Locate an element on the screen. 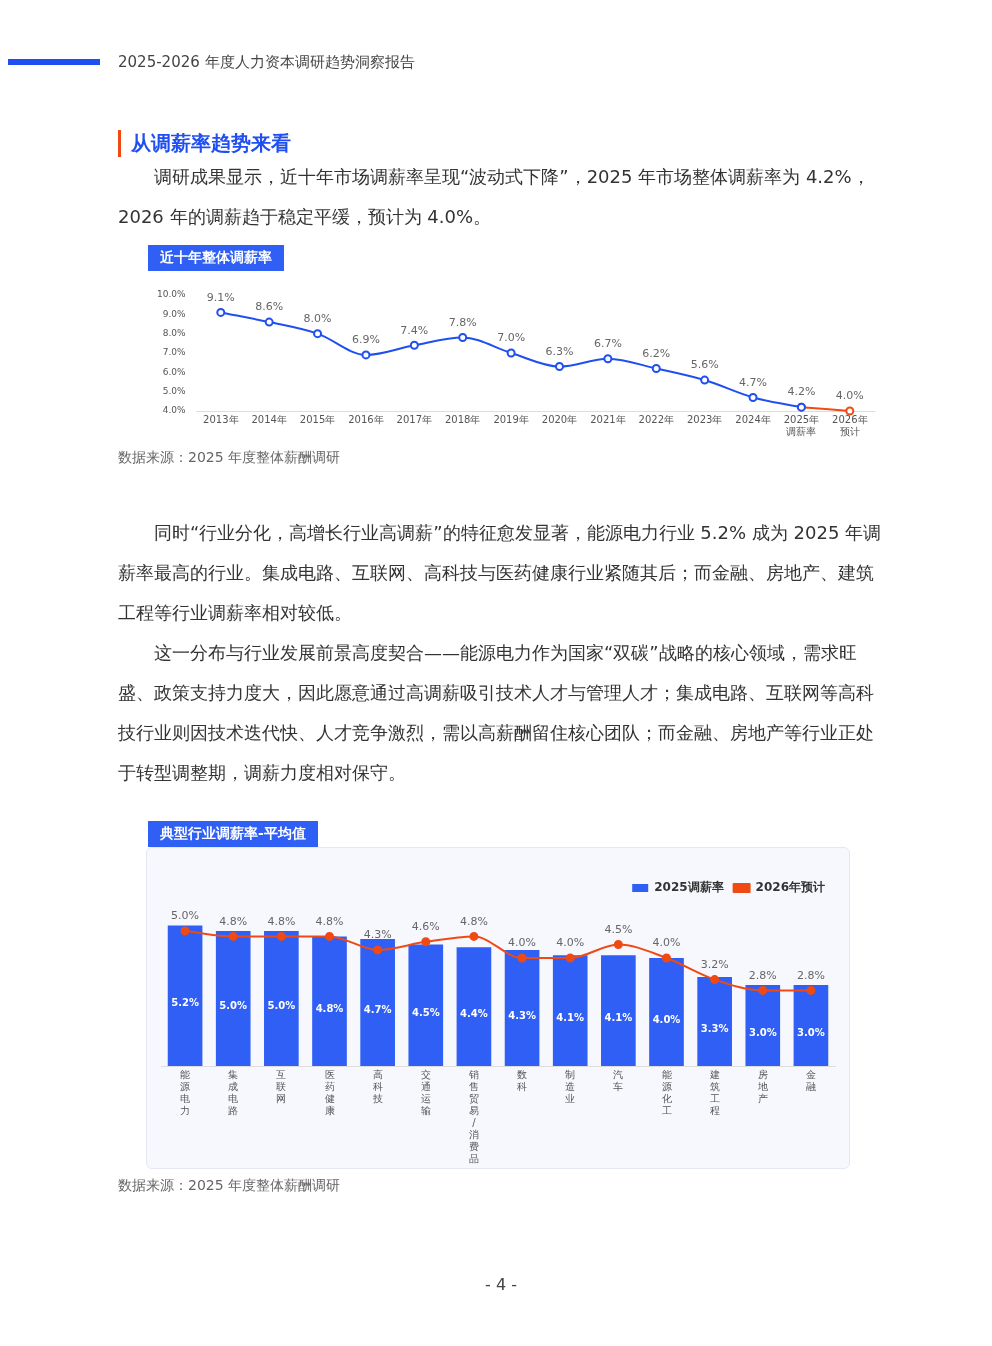  legend-label: 2026年预计 is located at coordinates (790, 887).